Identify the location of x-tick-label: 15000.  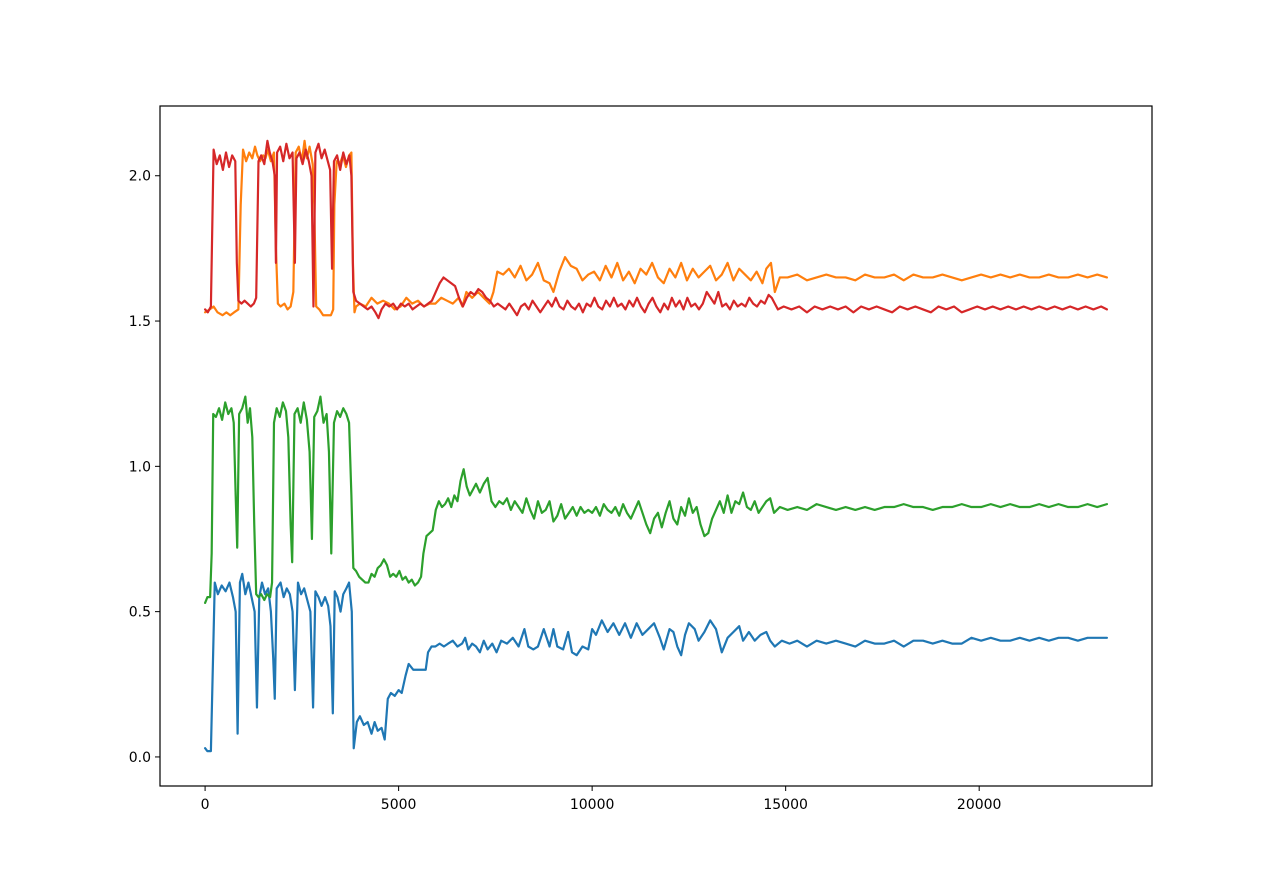
(785, 805).